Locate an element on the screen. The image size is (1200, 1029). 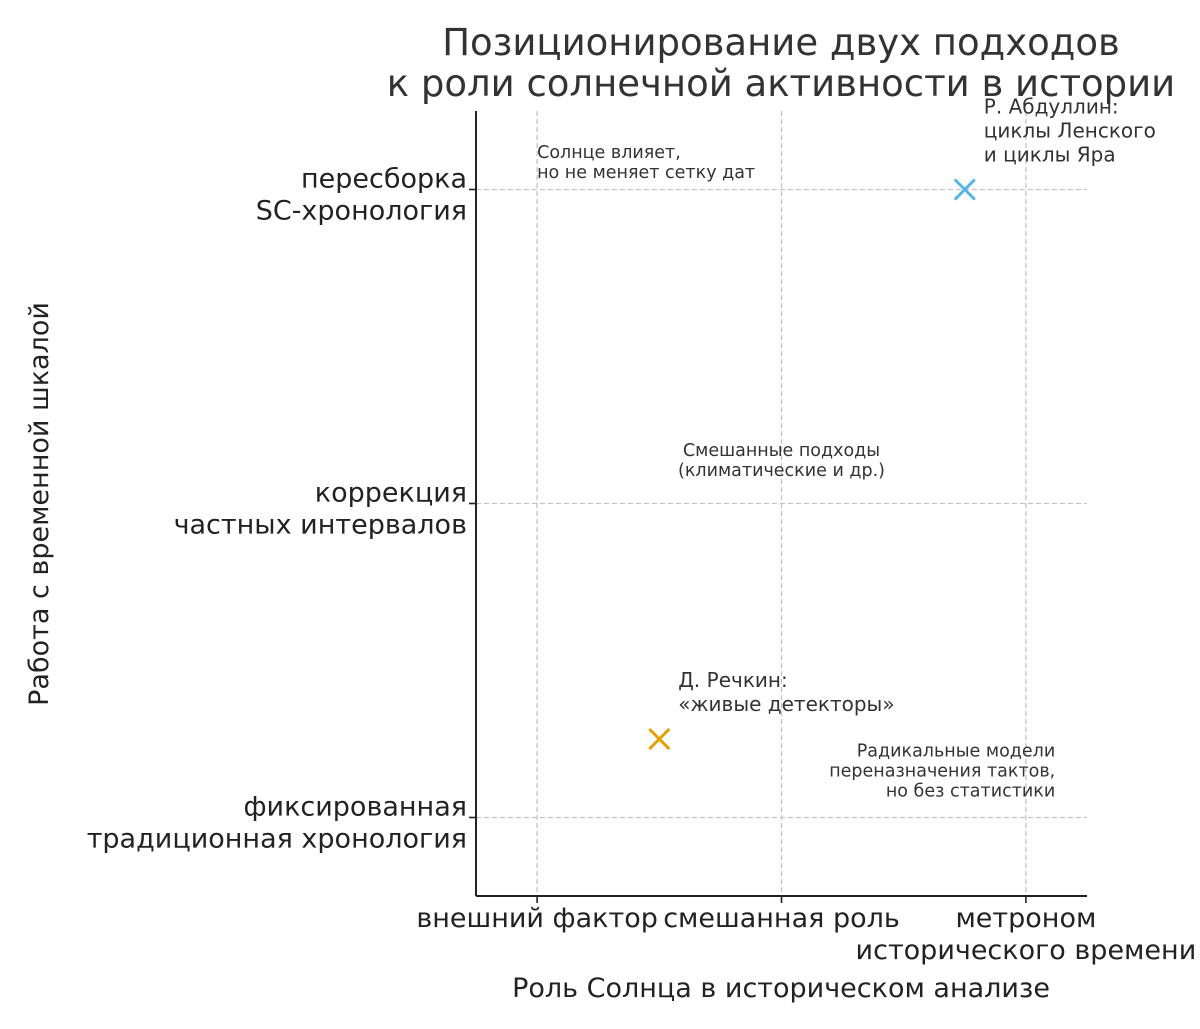
point-label-line: «живые детекторы» is located at coordinates (786, 704).